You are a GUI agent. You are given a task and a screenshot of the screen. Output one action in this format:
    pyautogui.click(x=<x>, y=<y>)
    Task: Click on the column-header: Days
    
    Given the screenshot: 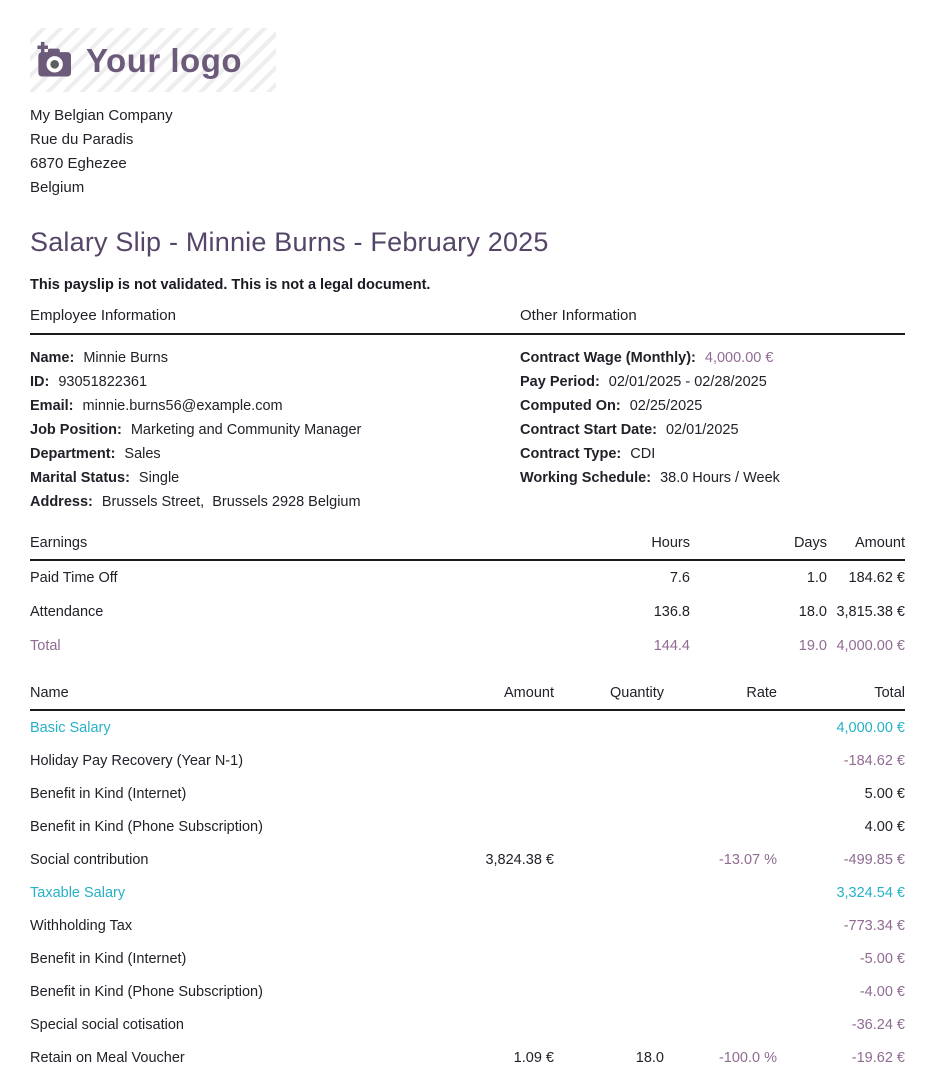 What is the action you would take?
    pyautogui.click(x=758, y=548)
    